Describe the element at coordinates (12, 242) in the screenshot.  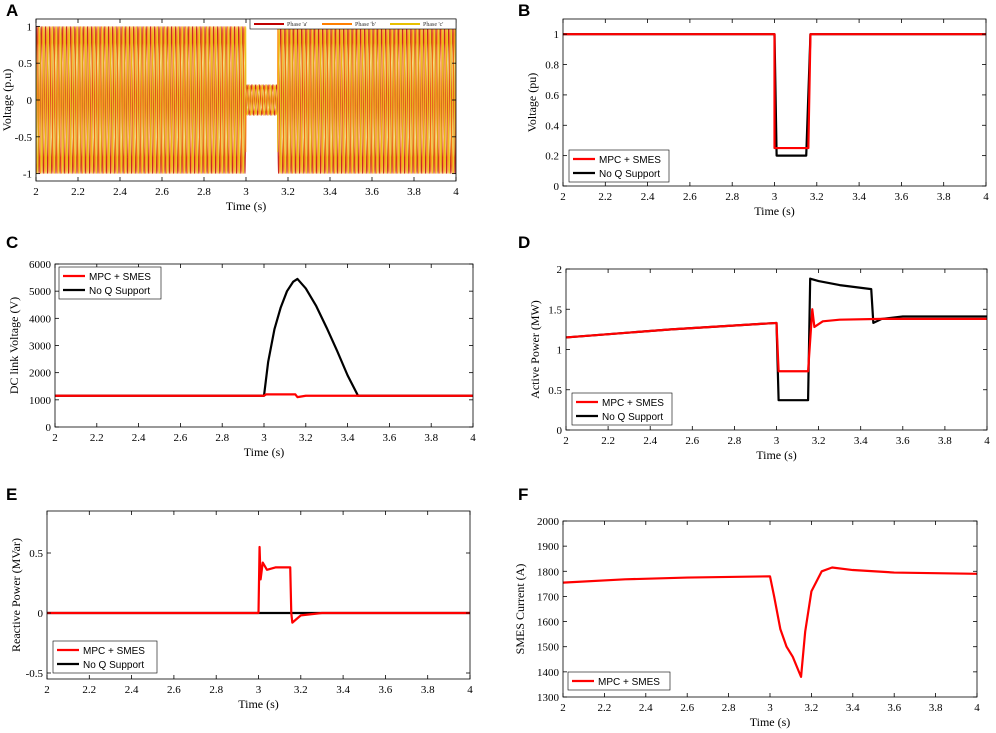
I see `panel-letter: C` at that location.